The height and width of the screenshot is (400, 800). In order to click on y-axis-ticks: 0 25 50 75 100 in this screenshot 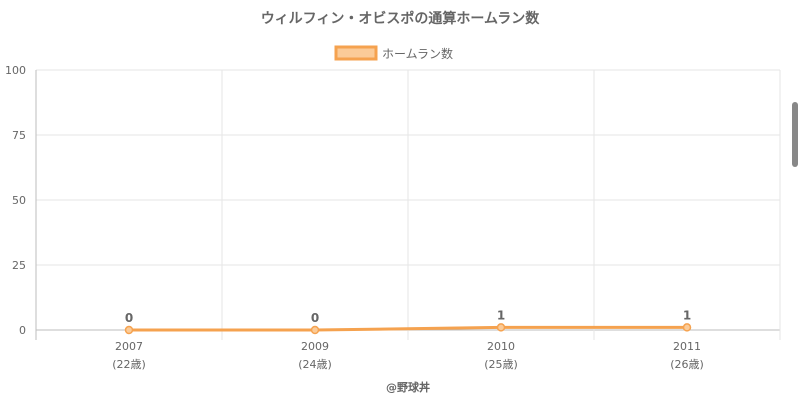, I will do `click(15, 200)`.